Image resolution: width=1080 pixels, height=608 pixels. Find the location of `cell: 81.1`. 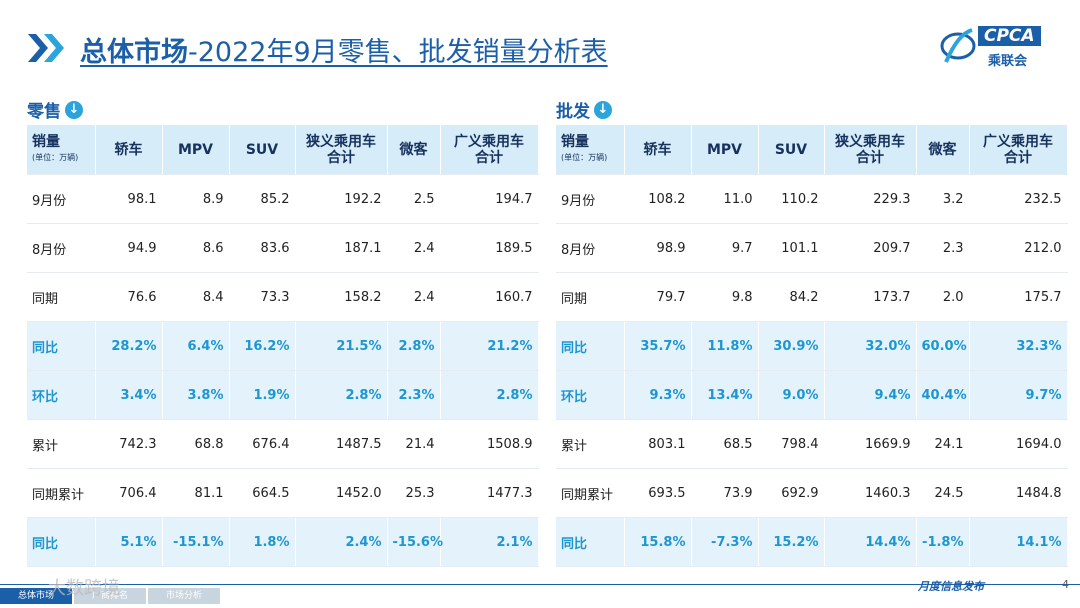

cell: 81.1 is located at coordinates (196, 493).